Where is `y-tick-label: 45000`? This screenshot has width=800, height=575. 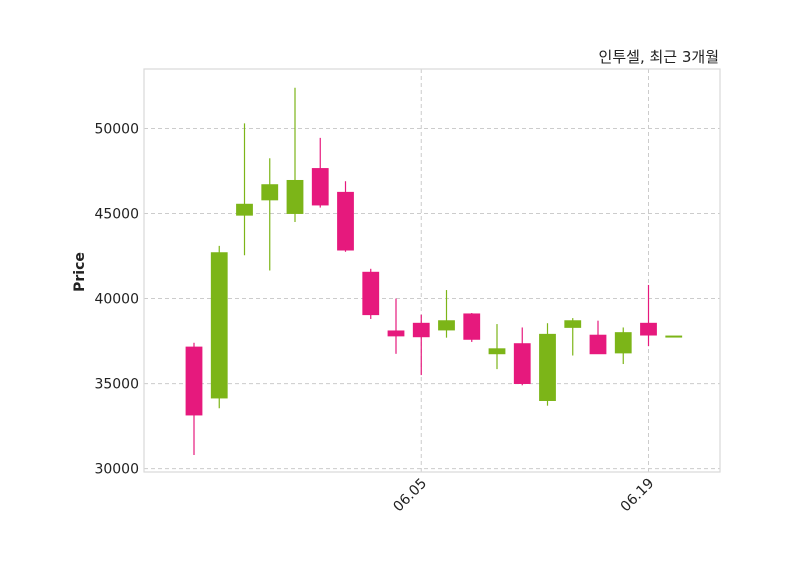
y-tick-label: 45000 is located at coordinates (116, 215).